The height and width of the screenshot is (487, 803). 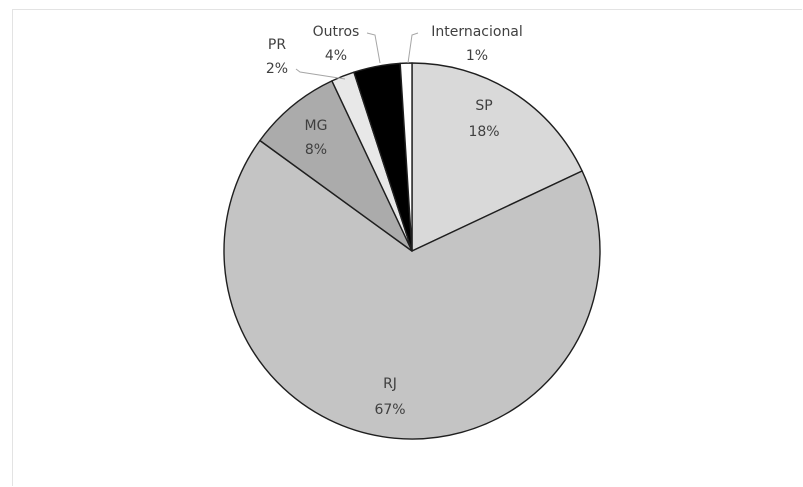 What do you see at coordinates (389, 410) in the screenshot?
I see `slice-label-rj-percent: 67%` at bounding box center [389, 410].